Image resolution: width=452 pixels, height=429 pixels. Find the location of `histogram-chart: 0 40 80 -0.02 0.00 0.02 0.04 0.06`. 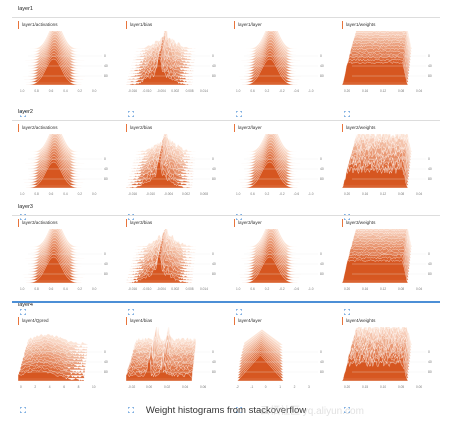

histogram-chart: 0 40 80 -0.02 0.00 0.02 0.04 0.06 is located at coordinates (171, 358).